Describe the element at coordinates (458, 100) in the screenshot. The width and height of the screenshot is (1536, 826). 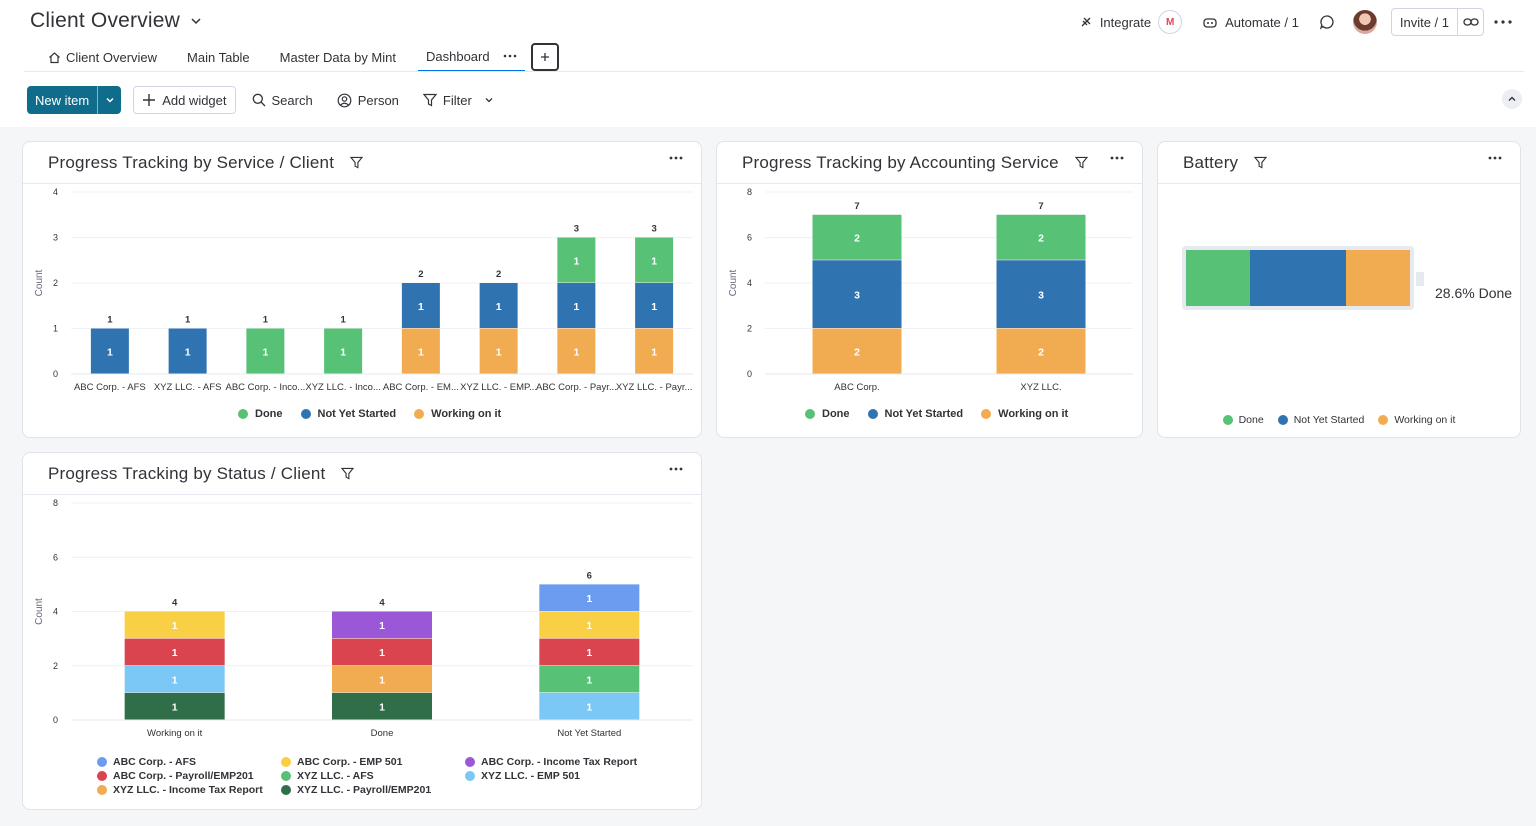
I see `filter-button: Filter` at that location.